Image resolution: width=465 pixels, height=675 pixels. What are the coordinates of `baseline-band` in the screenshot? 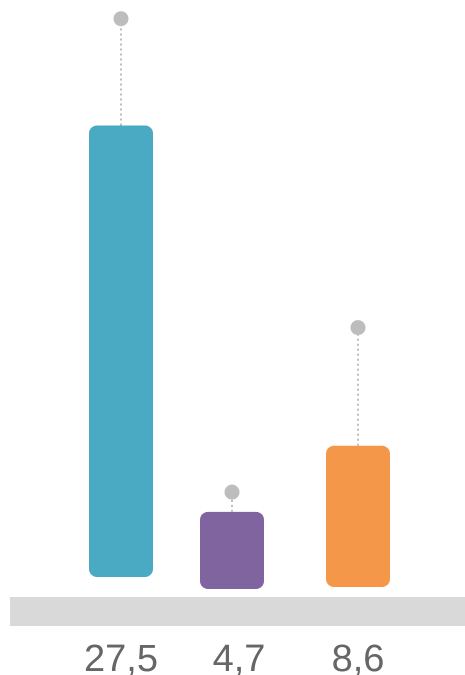 It's located at (237, 611).